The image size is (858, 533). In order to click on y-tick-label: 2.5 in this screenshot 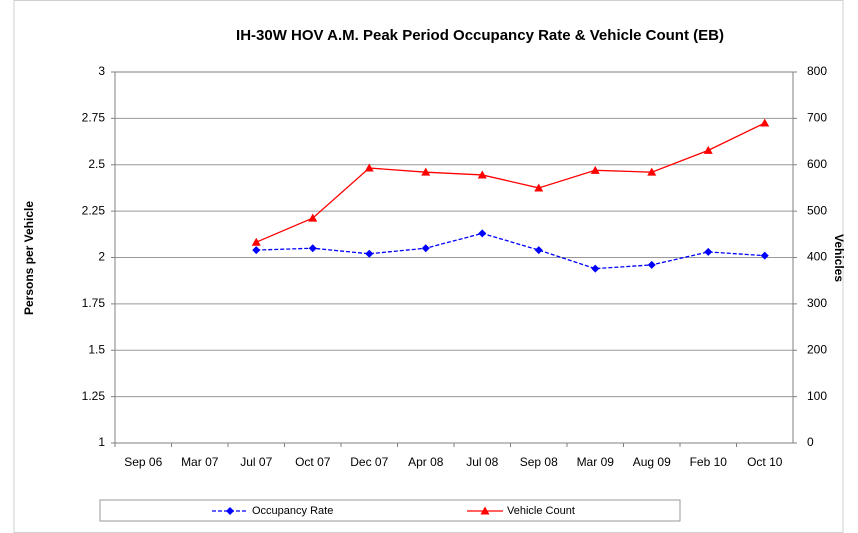, I will do `click(96, 164)`.